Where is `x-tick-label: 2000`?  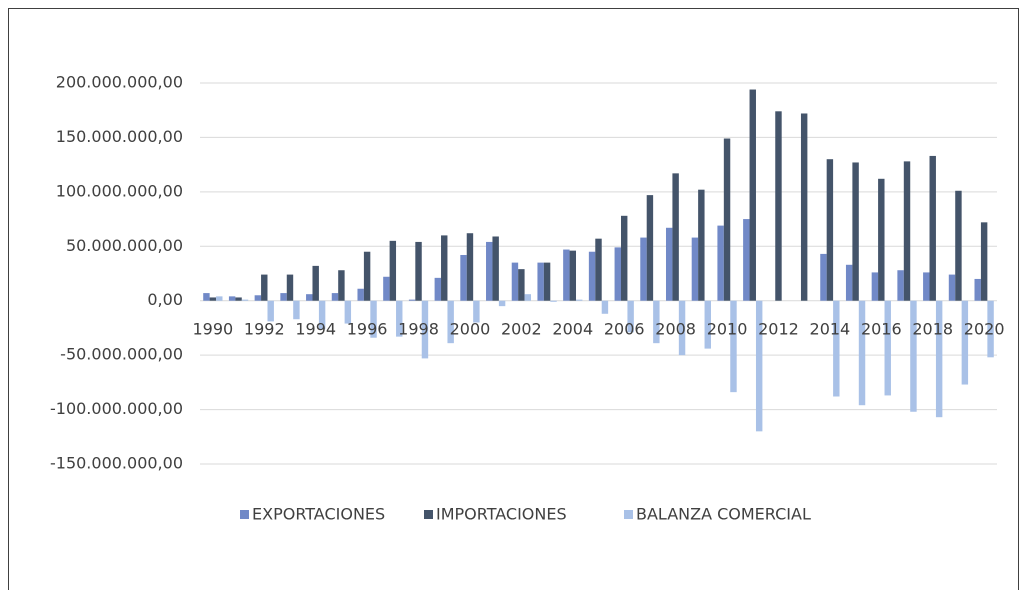
x-tick-label: 2000 is located at coordinates (470, 329).